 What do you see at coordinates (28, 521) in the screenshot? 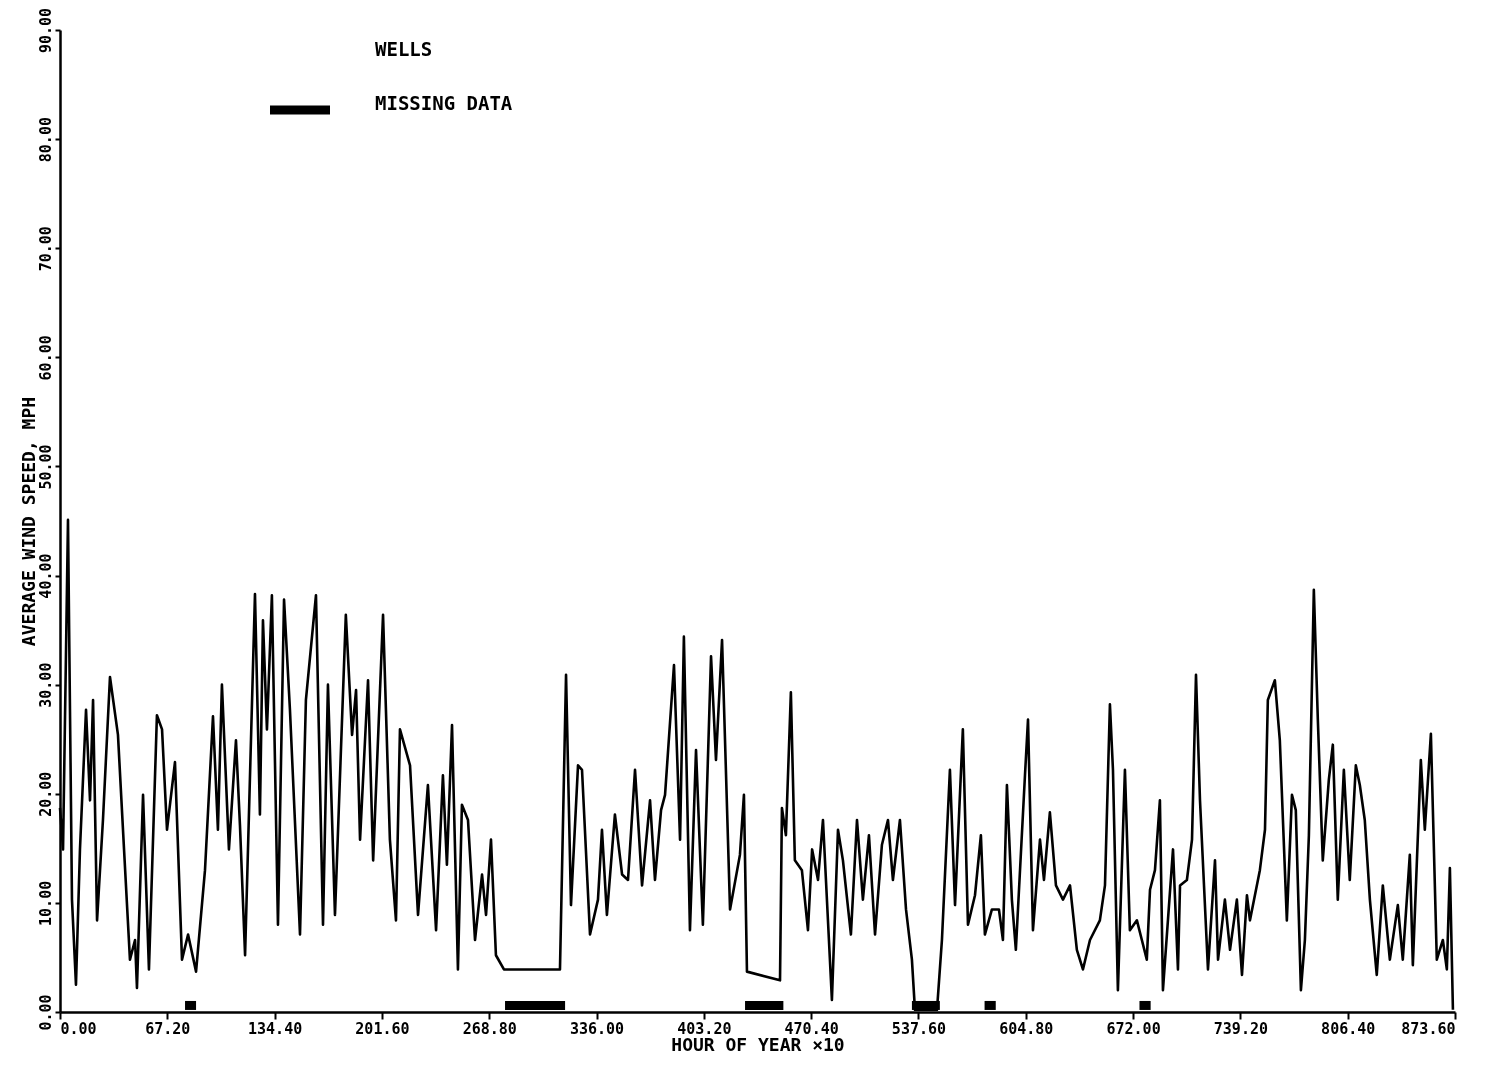
I see `y-axis-title: AVERAGE WIND SPEED, MPH` at bounding box center [28, 521].